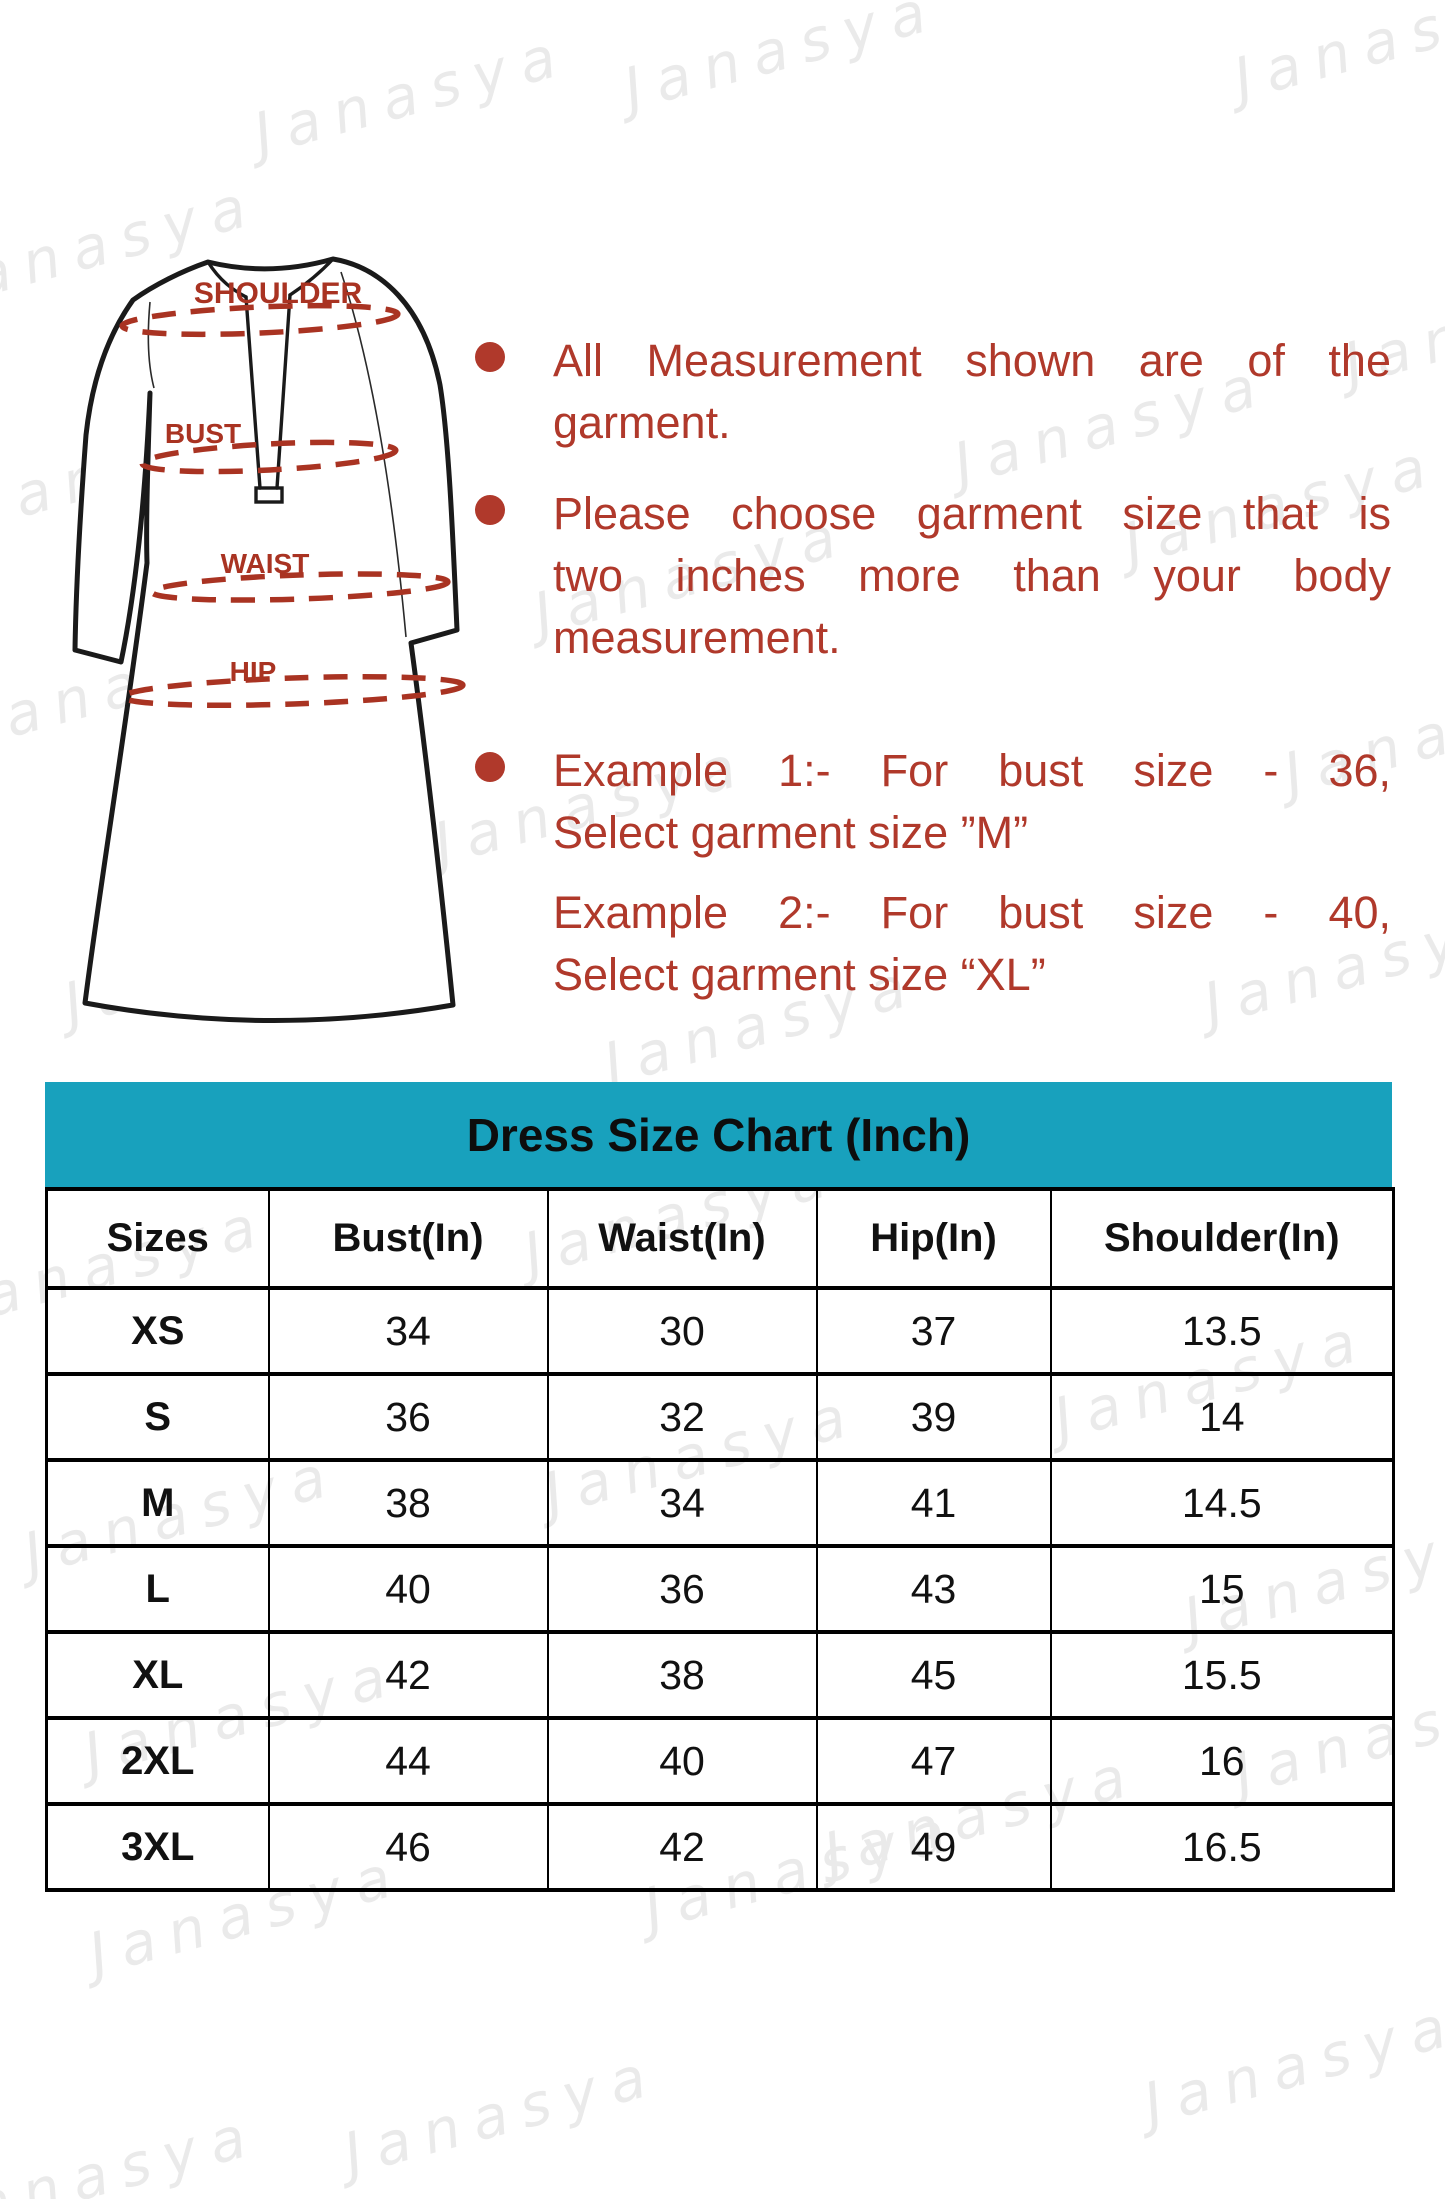 This screenshot has width=1445, height=2199. I want to click on waist-value: 36, so click(682, 1589).